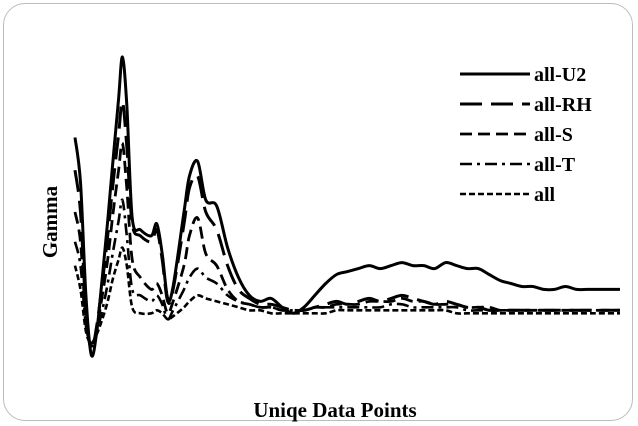 This screenshot has height=426, width=638. I want to click on x-axis-label: Uniqe Data Points, so click(334, 410).